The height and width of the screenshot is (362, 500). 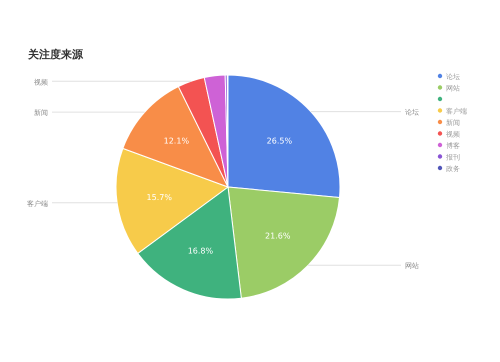 I want to click on data-label: 26.5%, so click(x=279, y=141).